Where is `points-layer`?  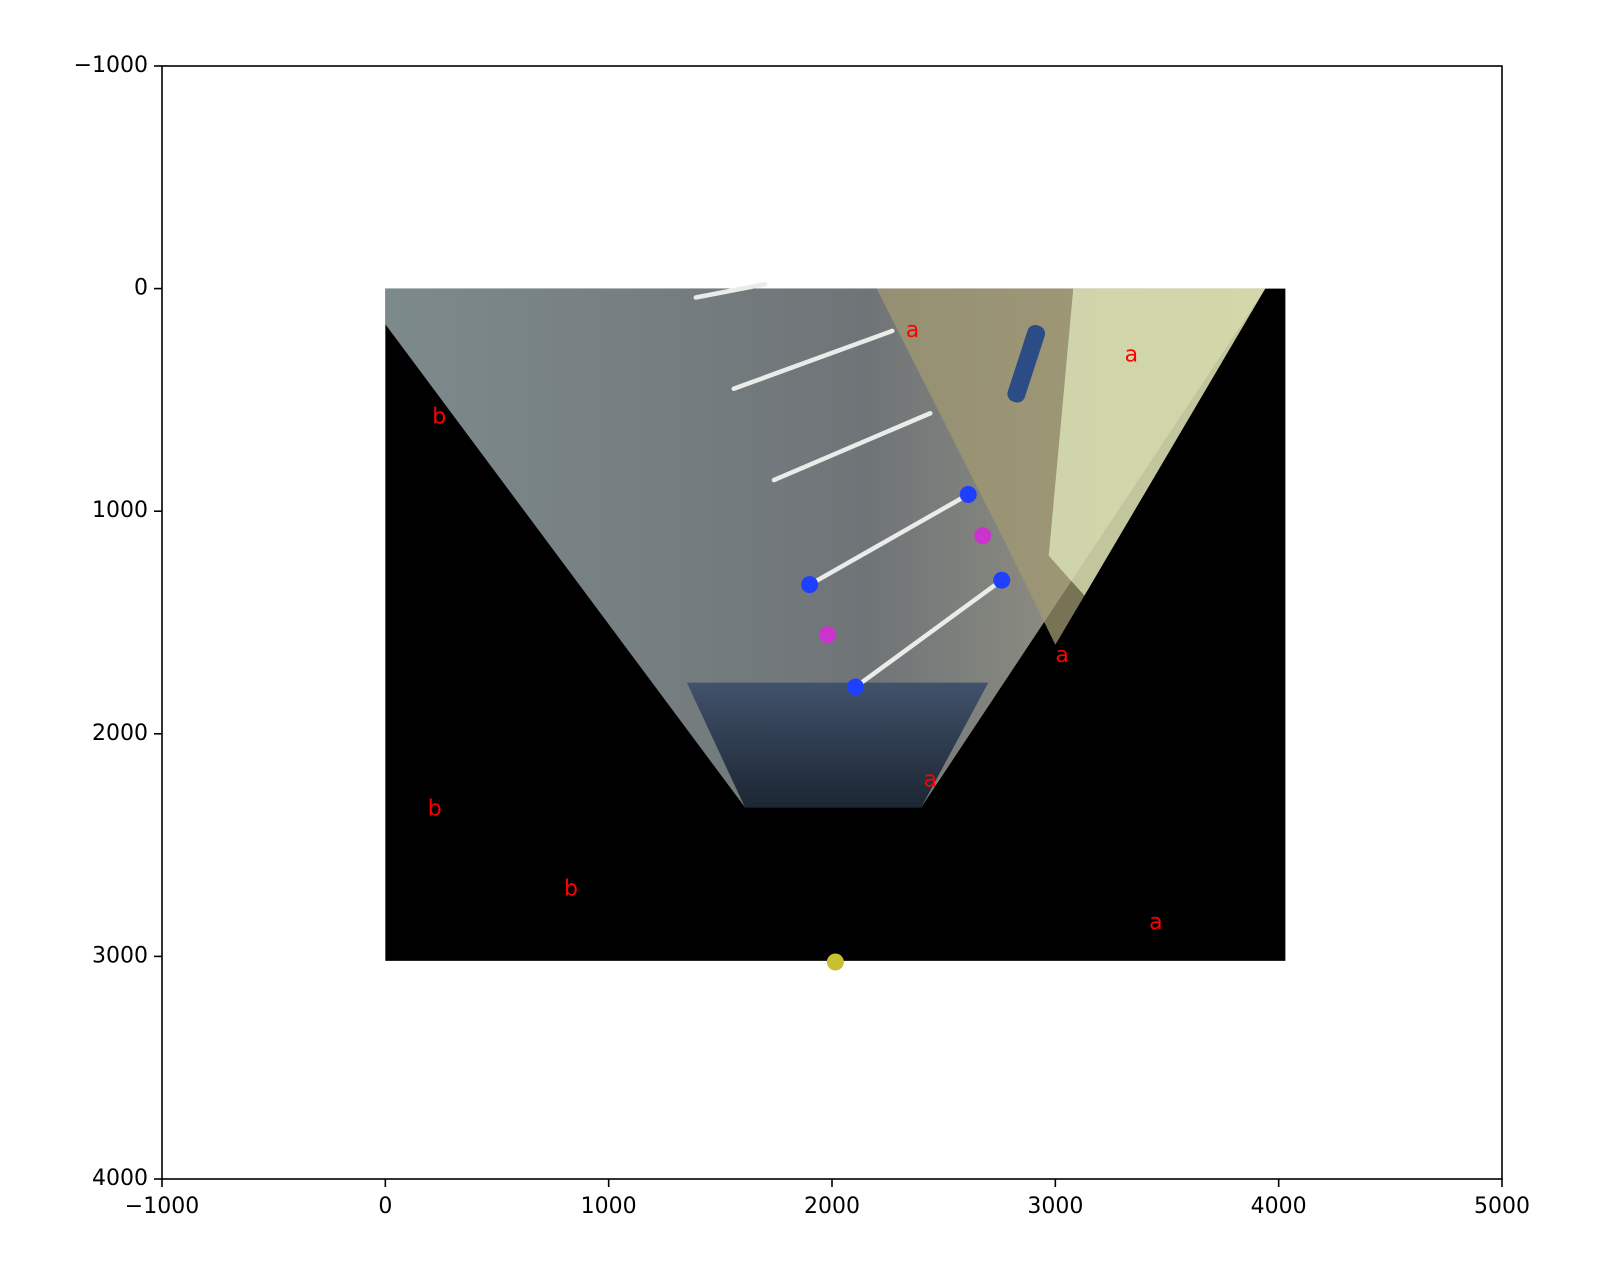
points-layer is located at coordinates (906, 728).